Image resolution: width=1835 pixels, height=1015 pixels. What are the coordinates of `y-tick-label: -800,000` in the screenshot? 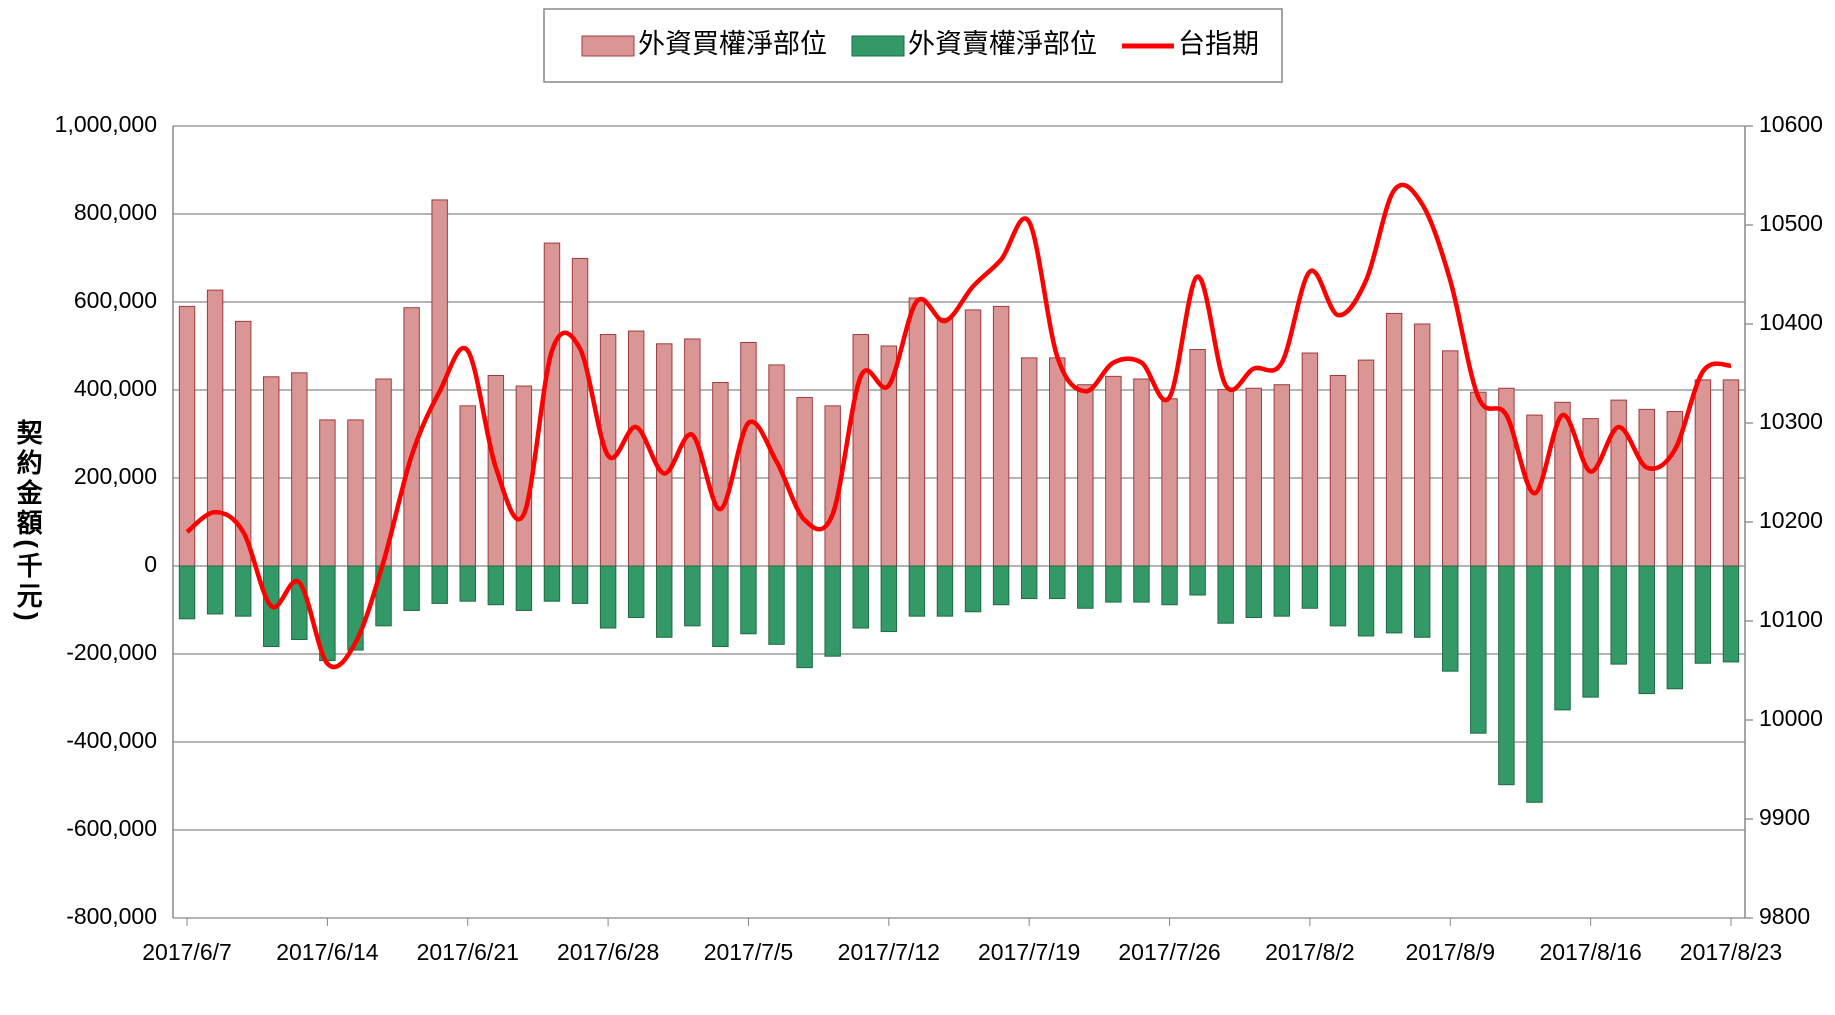 It's located at (111, 916).